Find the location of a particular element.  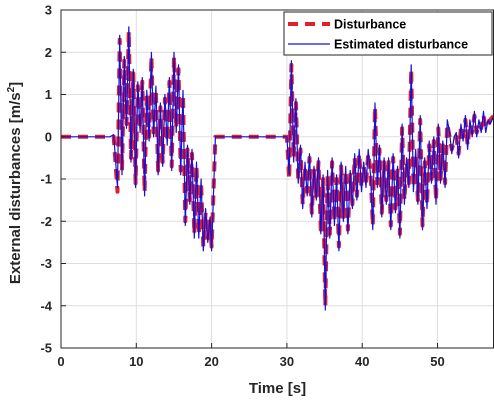

x-axis-label: Time [s] is located at coordinates (277, 388).